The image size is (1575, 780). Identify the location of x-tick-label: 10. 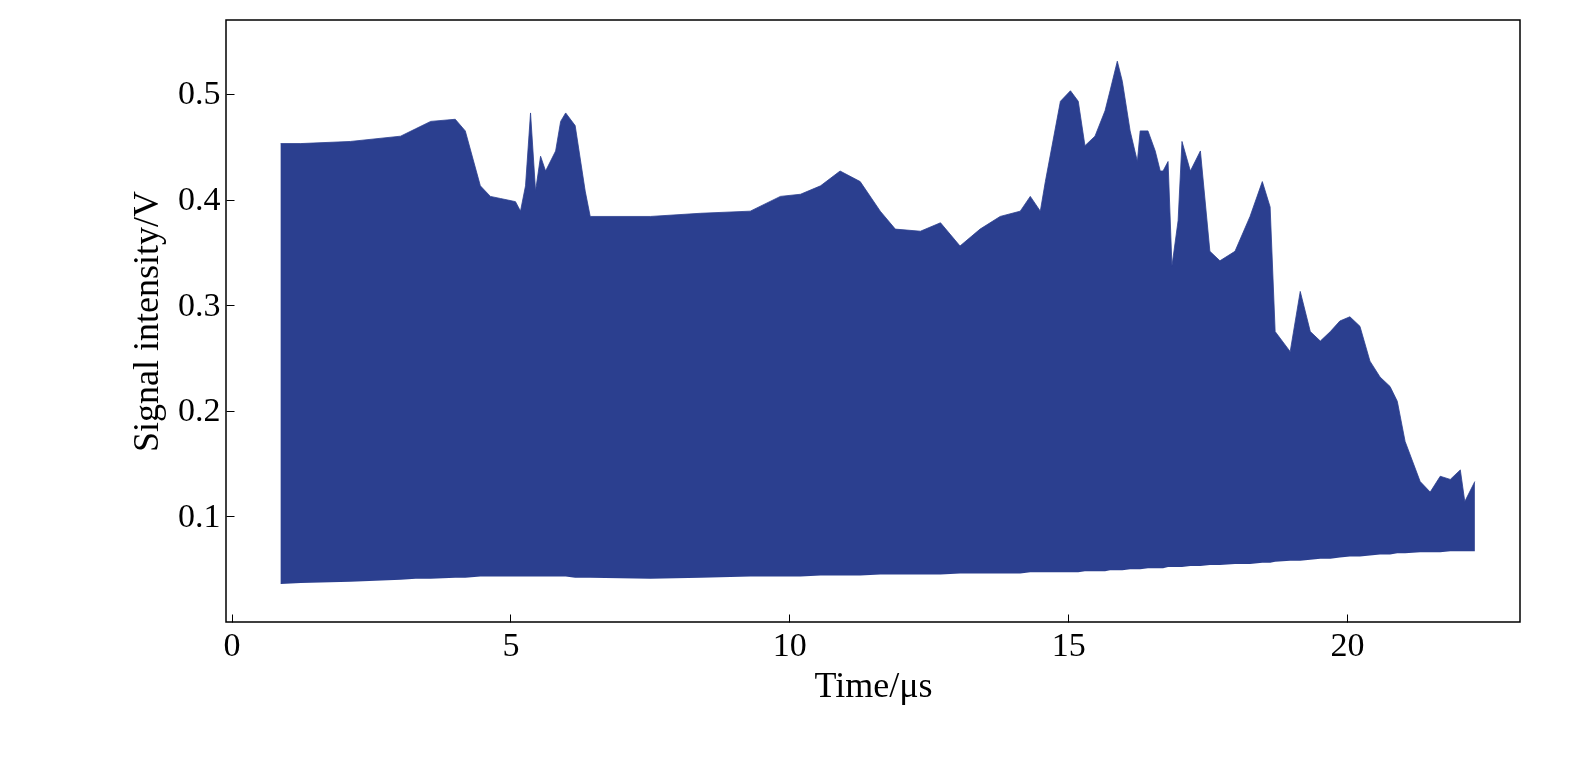
(789, 644).